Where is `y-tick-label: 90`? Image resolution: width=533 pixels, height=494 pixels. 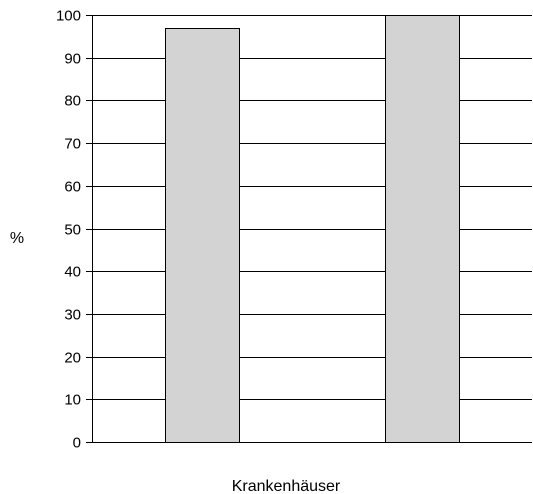 y-tick-label: 90 is located at coordinates (72, 59).